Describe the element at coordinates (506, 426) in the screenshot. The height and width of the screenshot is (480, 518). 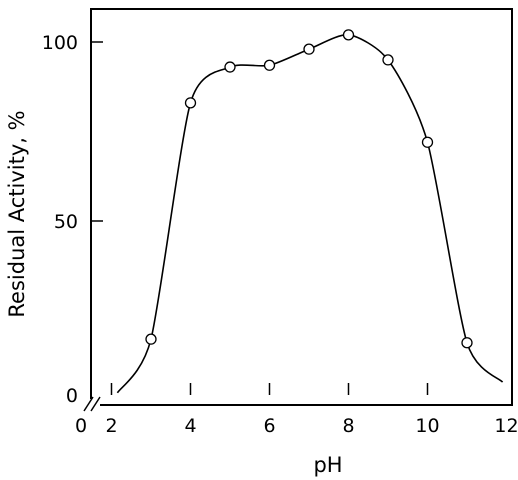
I see `x-tick-label: 12` at that location.